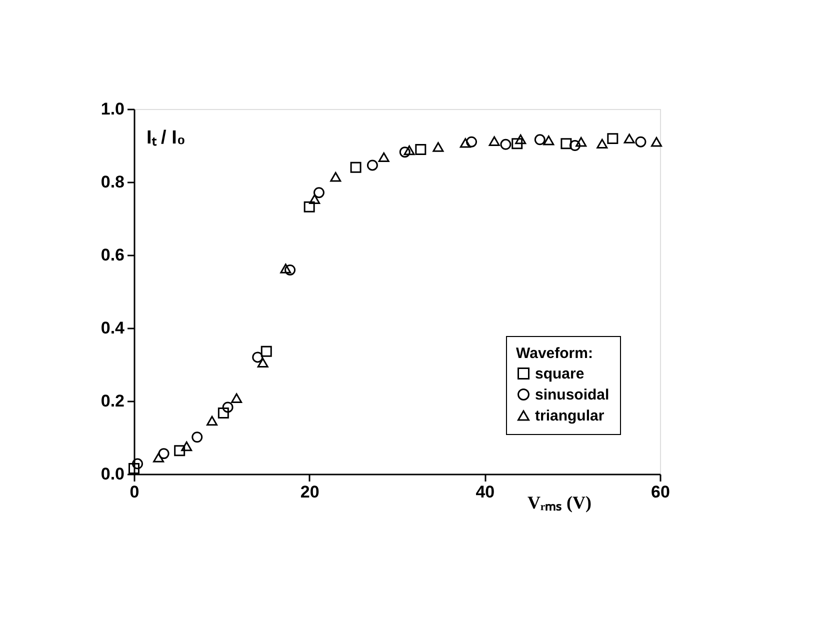  I want to click on y-tick-label: 0.8, so click(112, 182).